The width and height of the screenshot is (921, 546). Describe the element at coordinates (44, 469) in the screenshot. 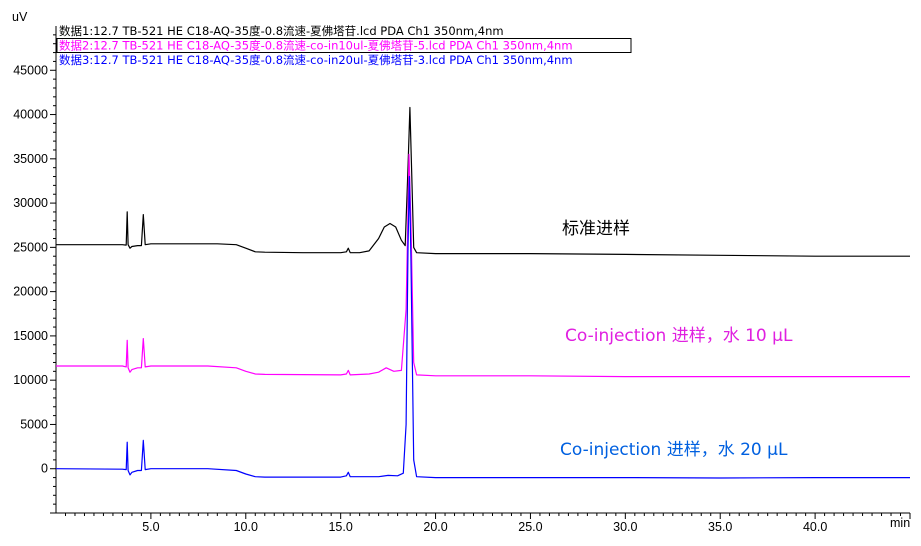

I see `y-tick-label: 0` at that location.